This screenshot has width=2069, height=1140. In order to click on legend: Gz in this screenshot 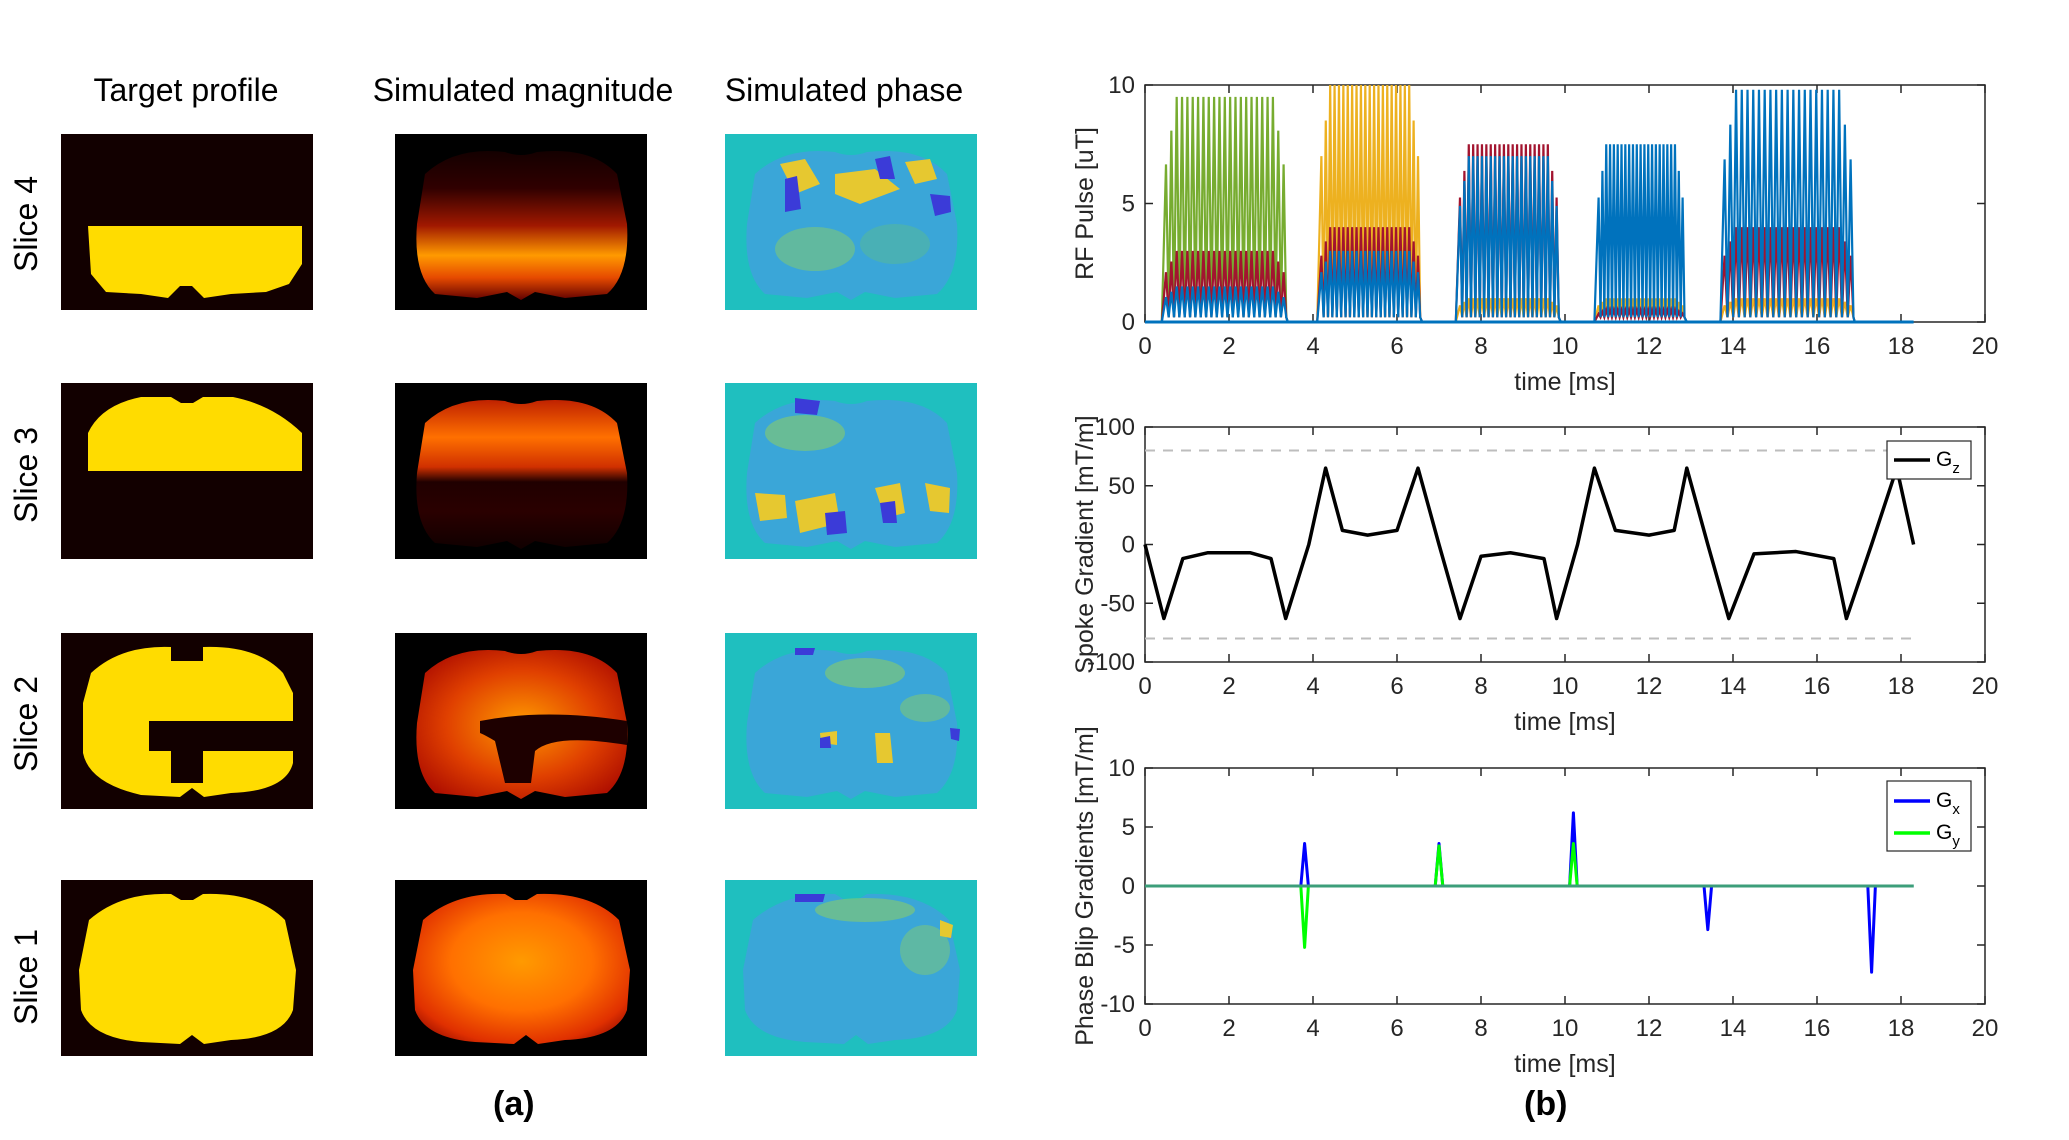, I will do `click(1929, 460)`.